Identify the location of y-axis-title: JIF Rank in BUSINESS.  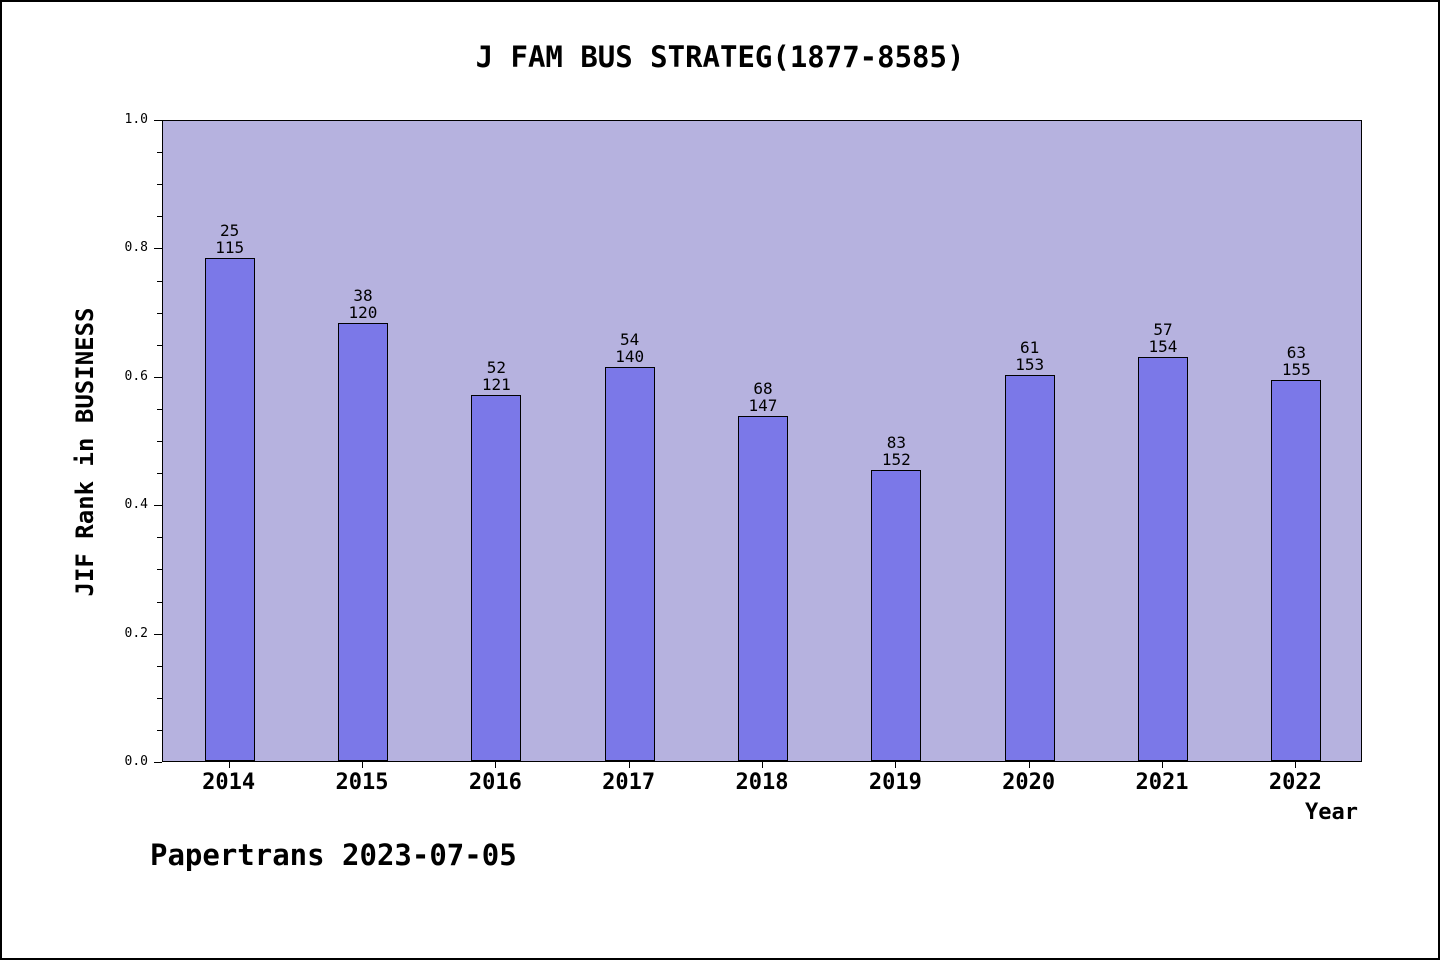
(85, 452).